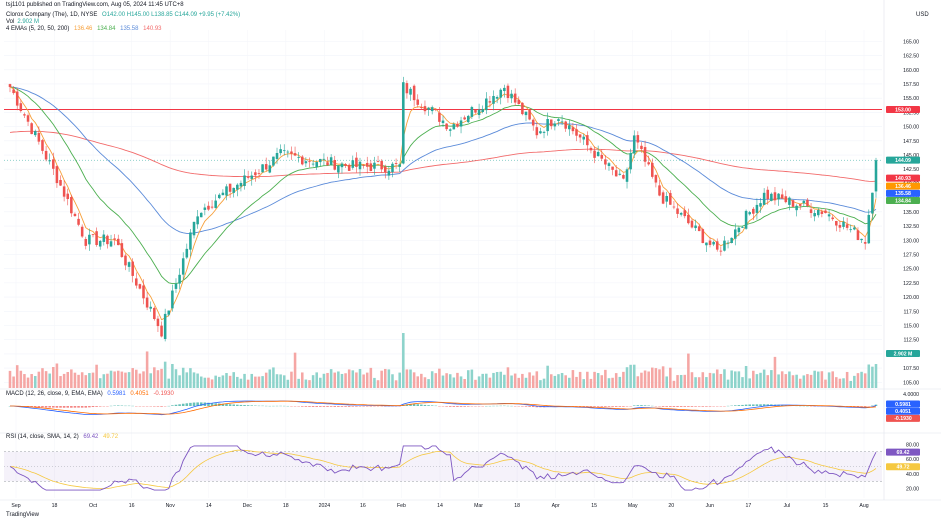  I want to click on x-tick-label: Feb, so click(401, 506).